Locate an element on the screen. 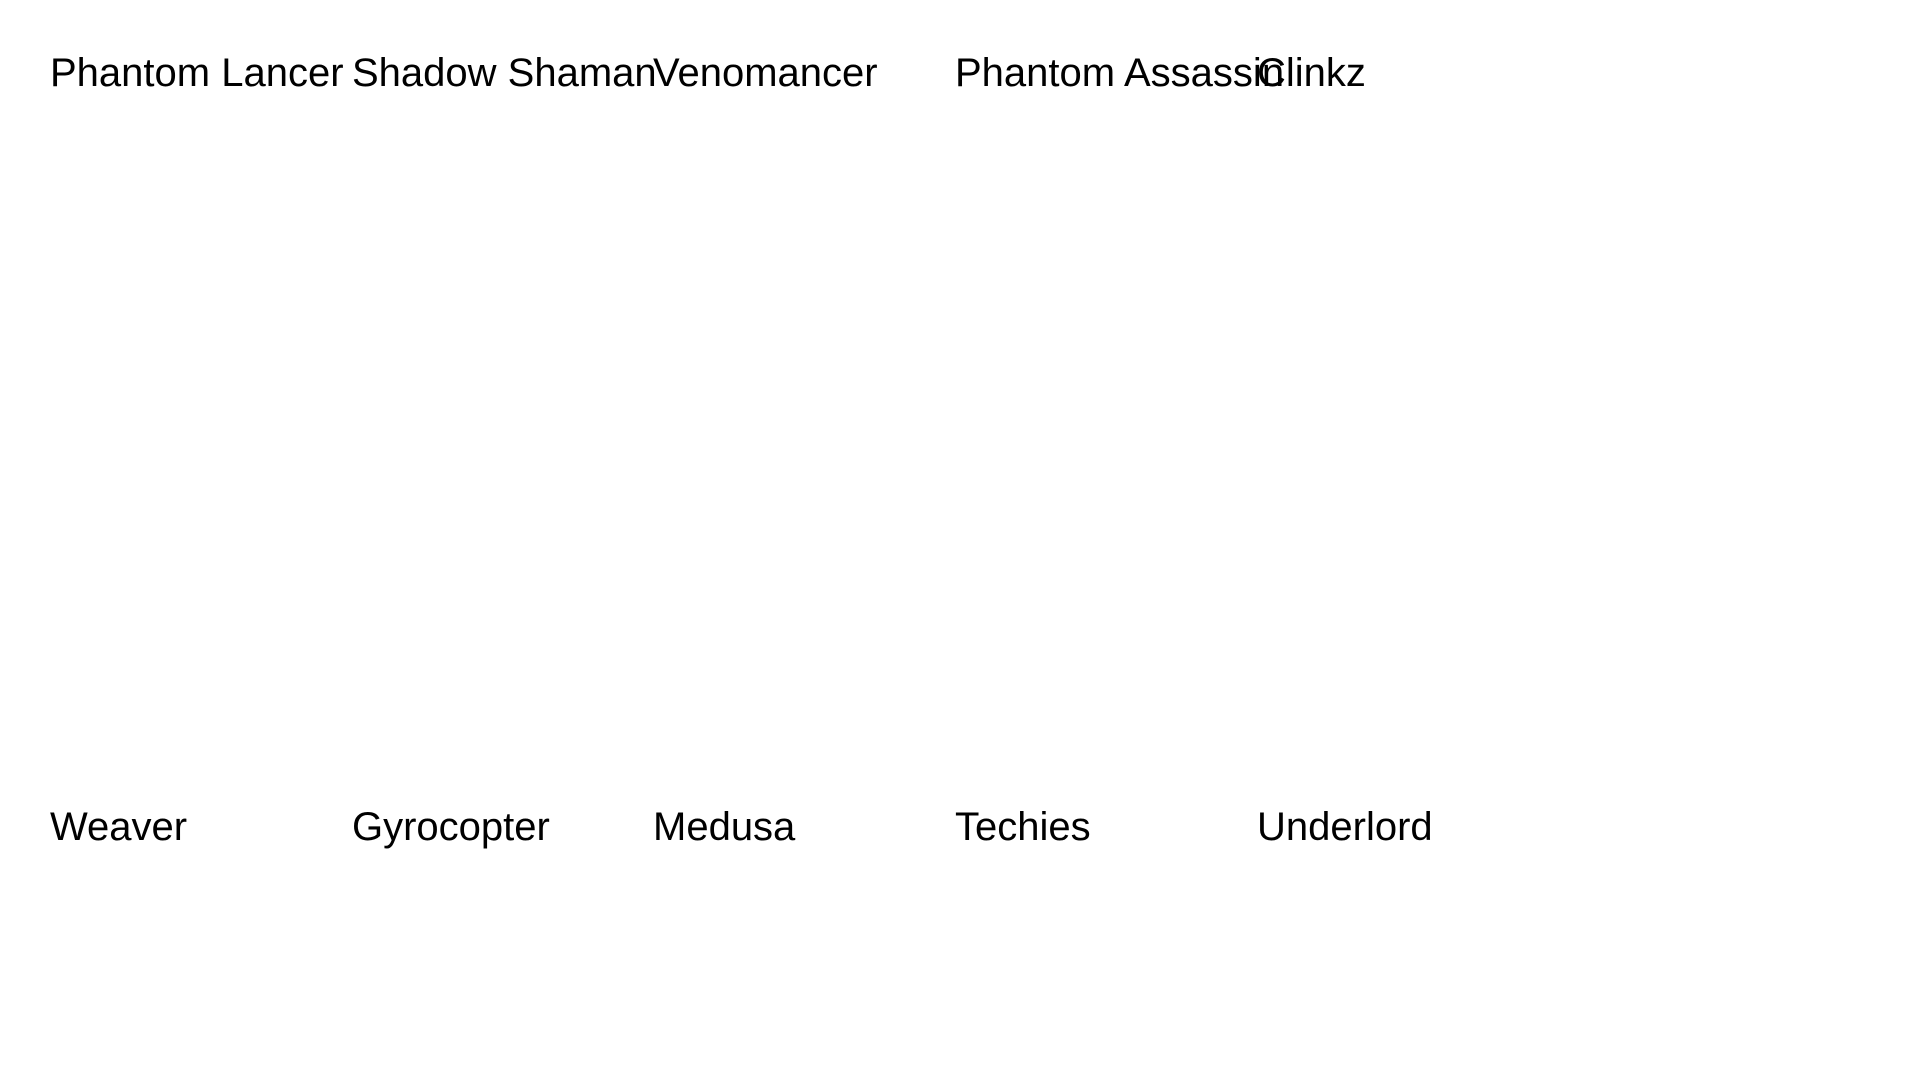 The image size is (1920, 1080). hero-name: Venomancer is located at coordinates (765, 73).